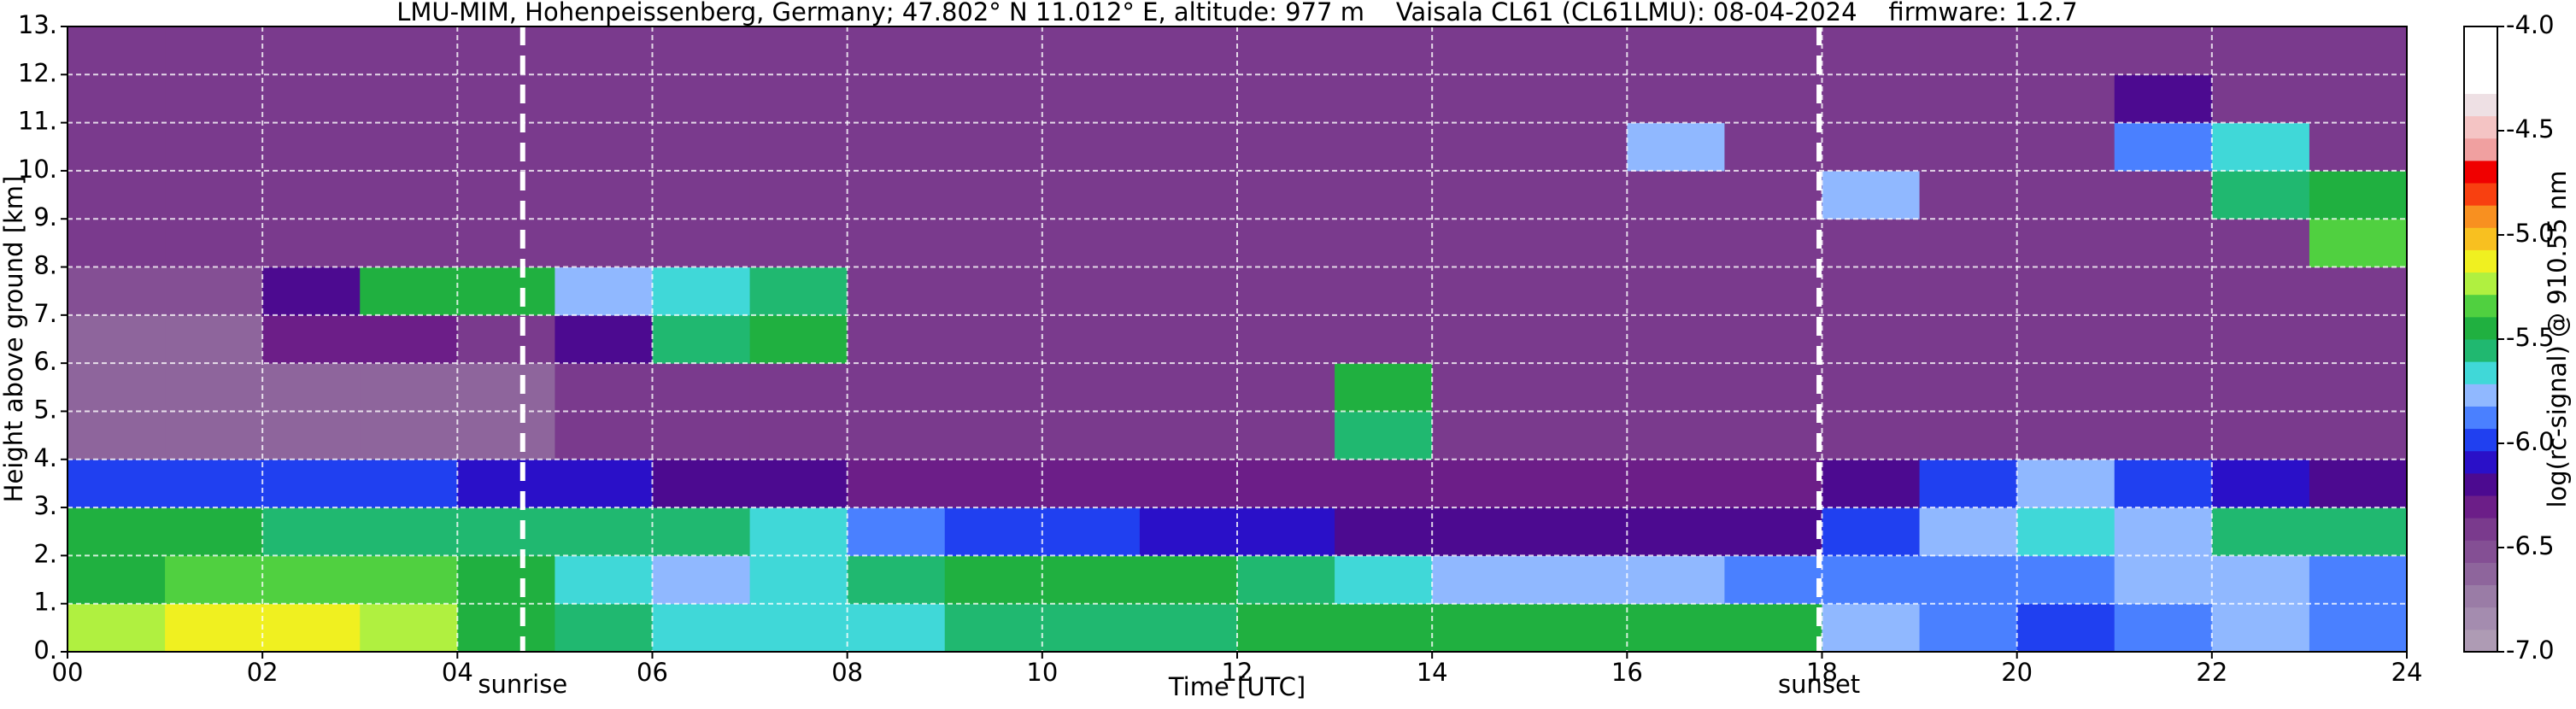  I want to click on x-tick-label: 14, so click(1432, 672).